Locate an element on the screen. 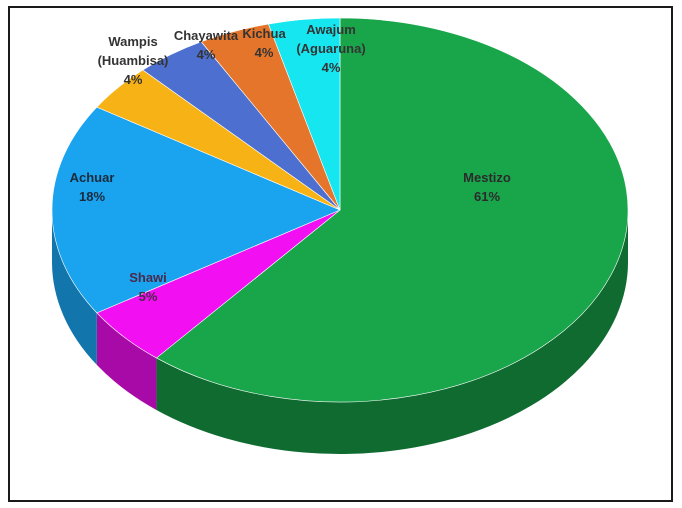 The width and height of the screenshot is (682, 508). pie-label-mestizo: Mestizo 61% is located at coordinates (487, 187).